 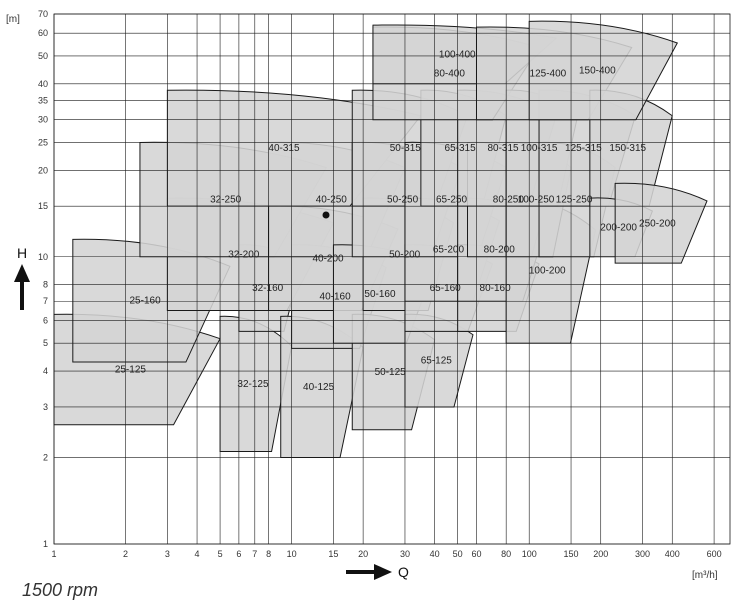 What do you see at coordinates (146, 301) in the screenshot?
I see `zone-label: 25-160` at bounding box center [146, 301].